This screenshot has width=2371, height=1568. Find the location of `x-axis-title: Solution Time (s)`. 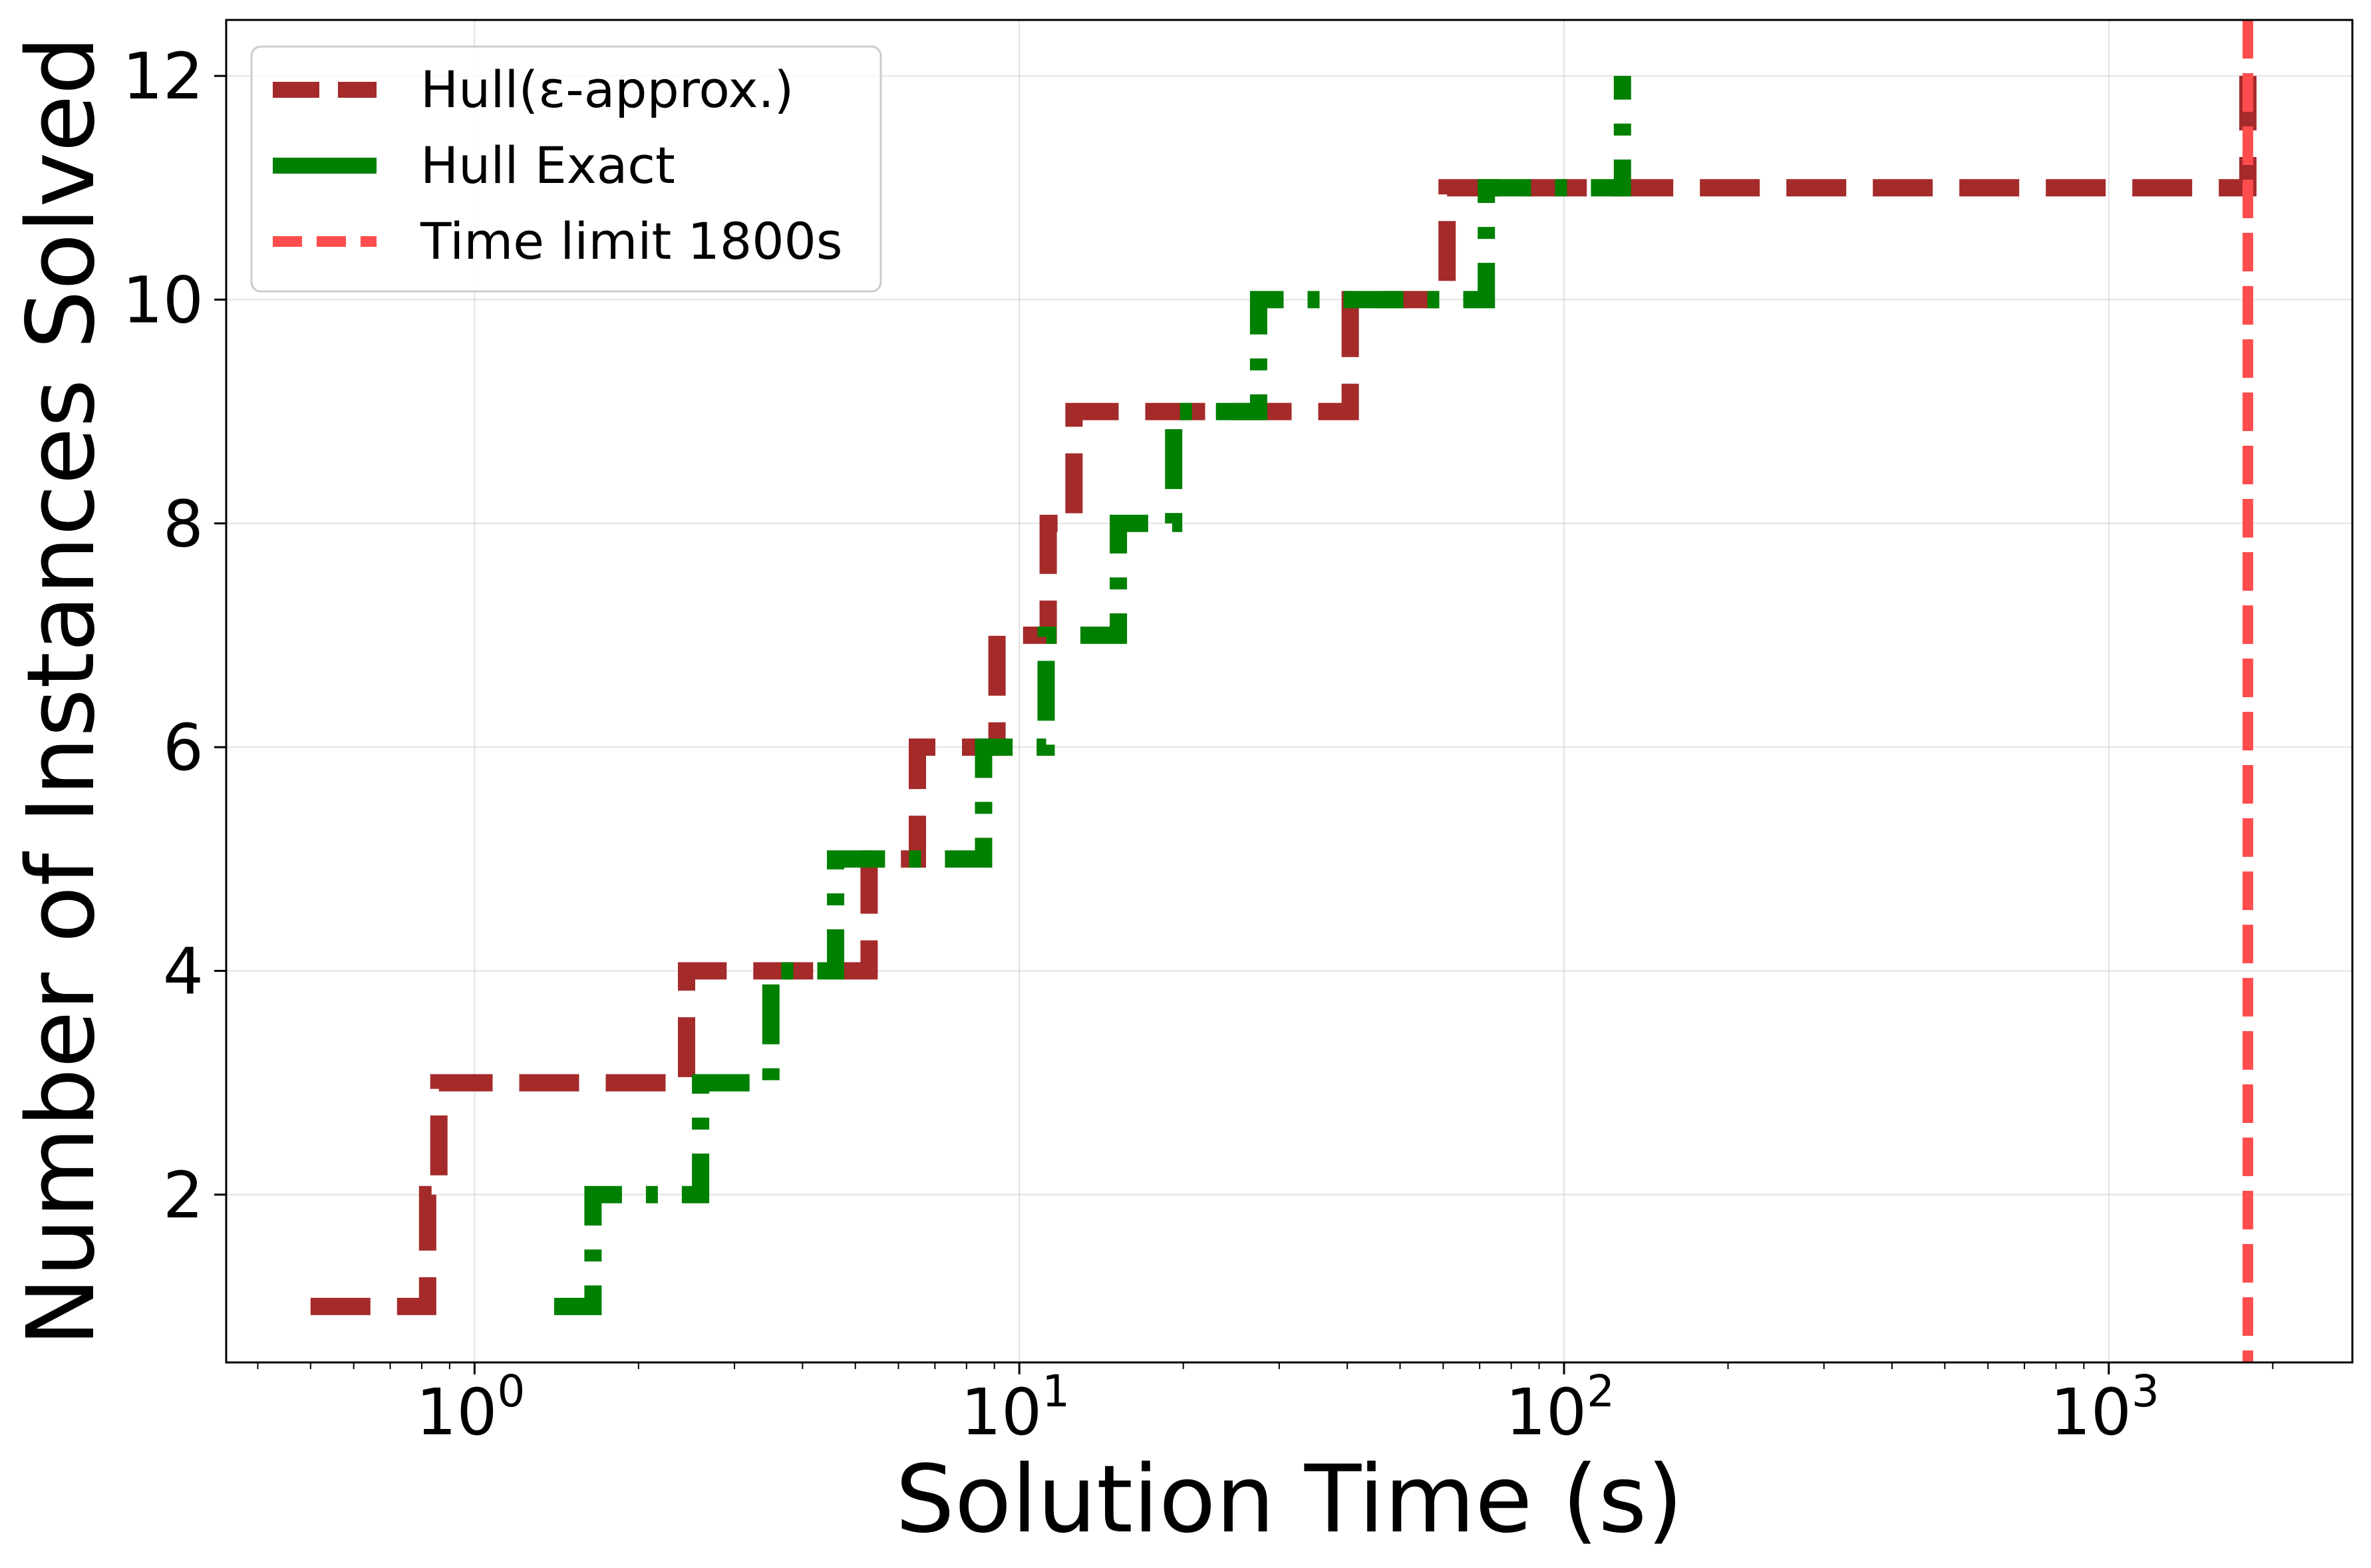

x-axis-title: Solution Time (s) is located at coordinates (1289, 1500).